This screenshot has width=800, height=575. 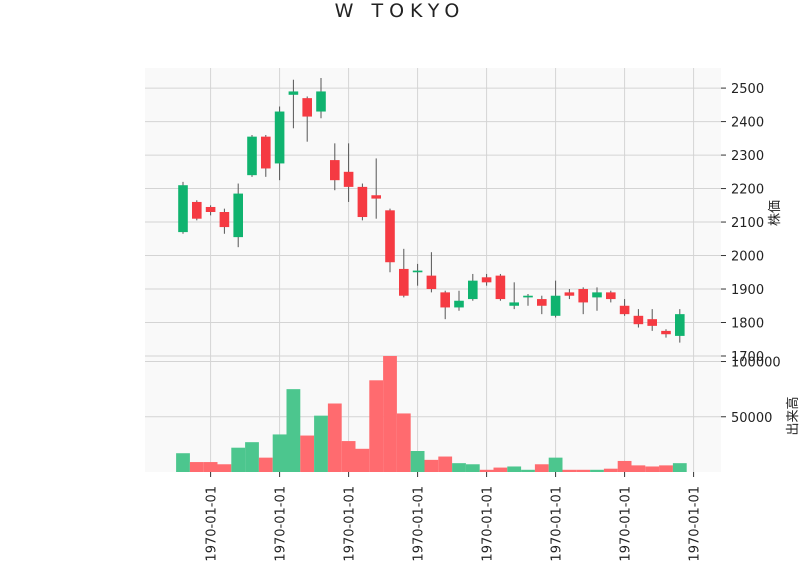 I want to click on price-tick-label: 2500, so click(x=747, y=89).